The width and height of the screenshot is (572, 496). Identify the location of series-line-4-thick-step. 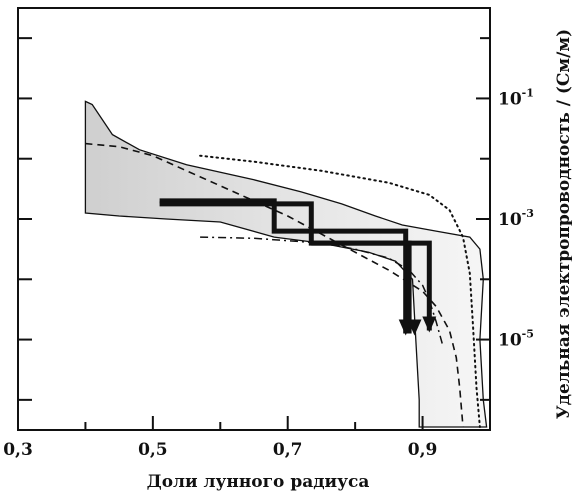
(284, 266).